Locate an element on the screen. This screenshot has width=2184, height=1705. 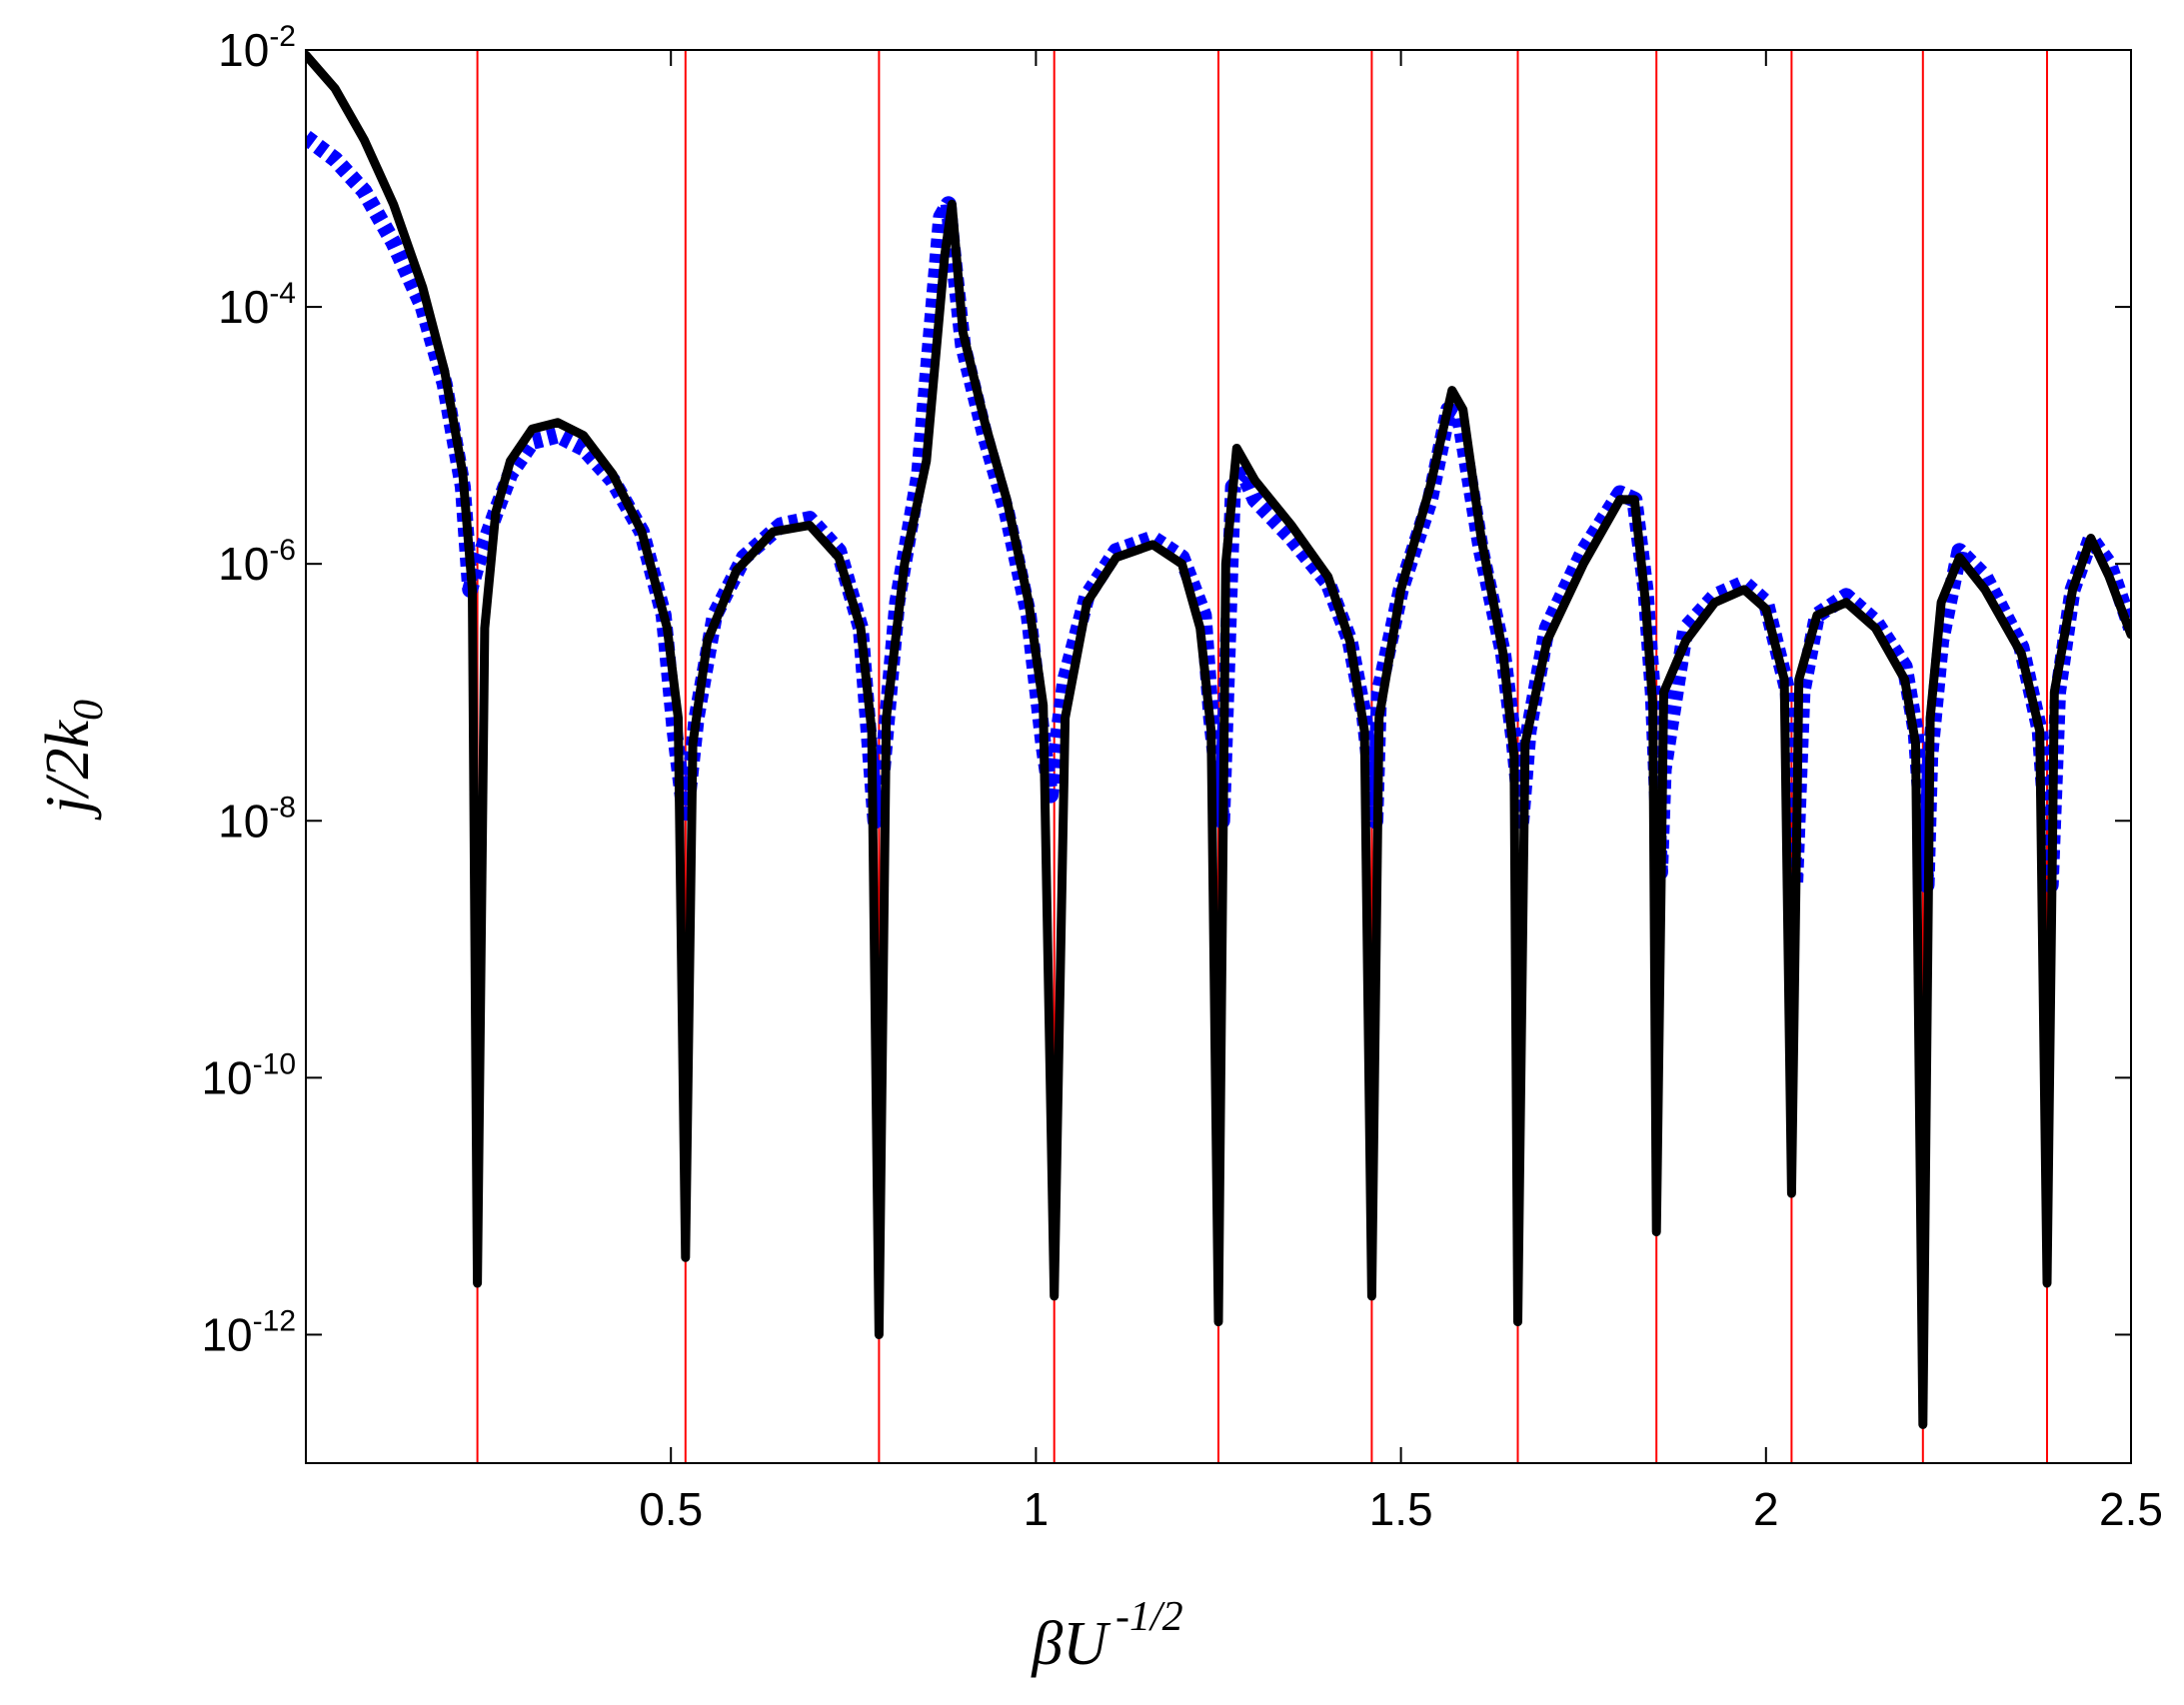
x-tick-label-4: 2 is located at coordinates (1766, 1509).